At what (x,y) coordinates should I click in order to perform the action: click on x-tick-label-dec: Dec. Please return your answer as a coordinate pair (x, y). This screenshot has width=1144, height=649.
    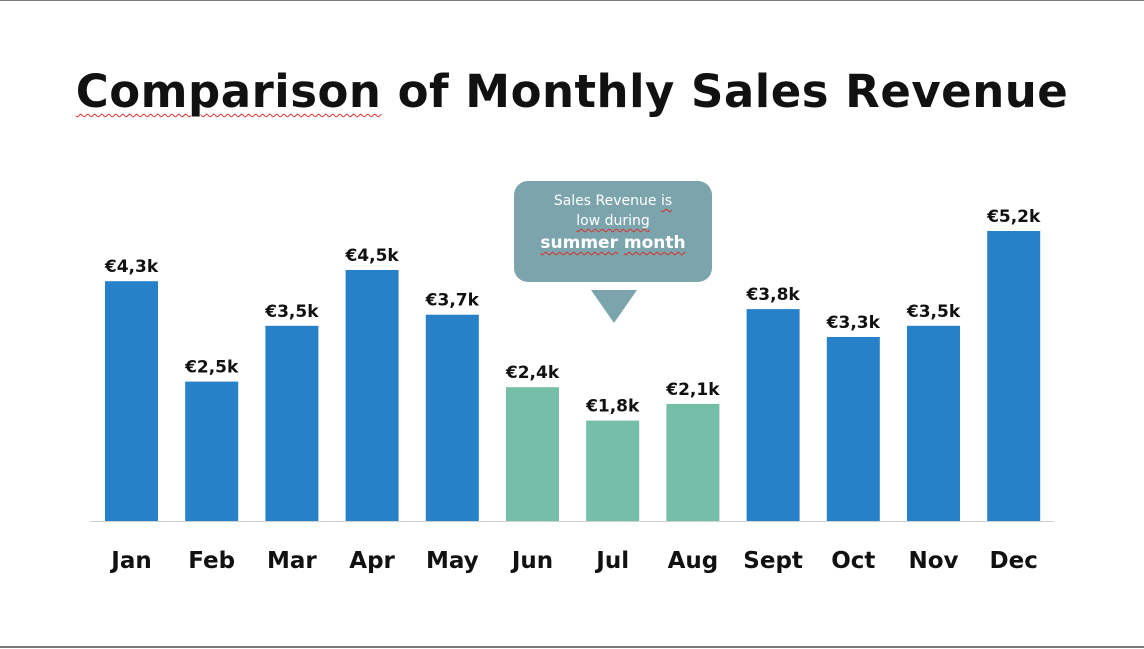
    Looking at the image, I should click on (1014, 561).